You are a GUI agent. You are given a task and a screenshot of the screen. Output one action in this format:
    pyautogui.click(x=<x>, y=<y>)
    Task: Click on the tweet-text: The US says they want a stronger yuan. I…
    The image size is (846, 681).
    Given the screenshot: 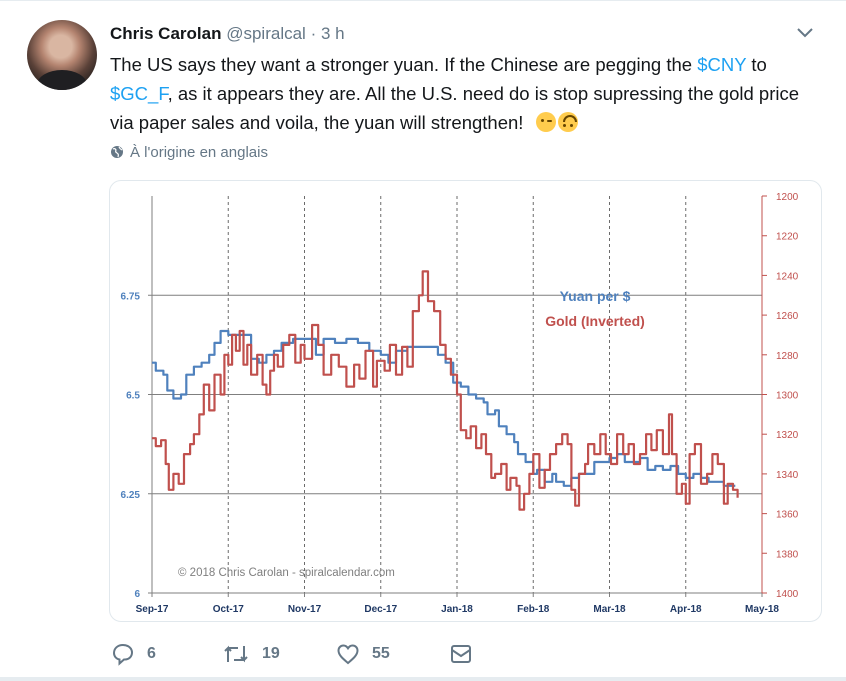 What is the action you would take?
    pyautogui.click(x=455, y=93)
    